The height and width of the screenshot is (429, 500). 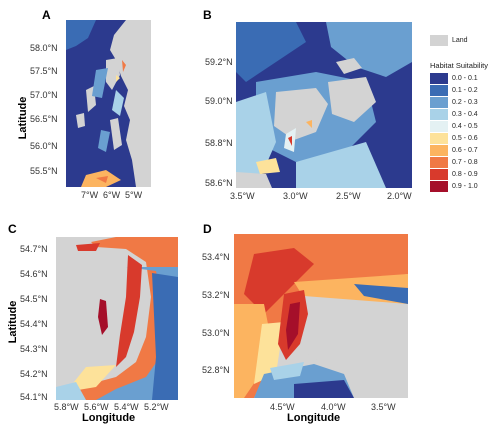 I want to click on legend-item: 0.3 - 0.4, so click(x=464, y=114).